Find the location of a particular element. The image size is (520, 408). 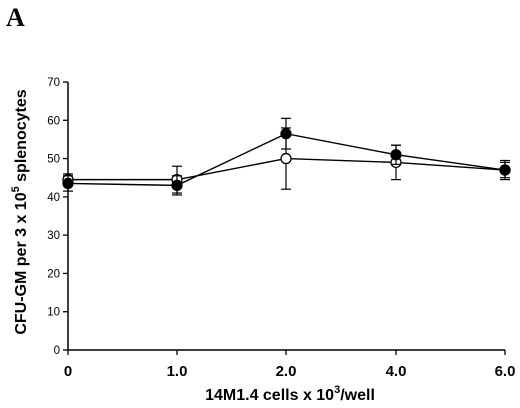

panel-label: A is located at coordinates (15, 17).